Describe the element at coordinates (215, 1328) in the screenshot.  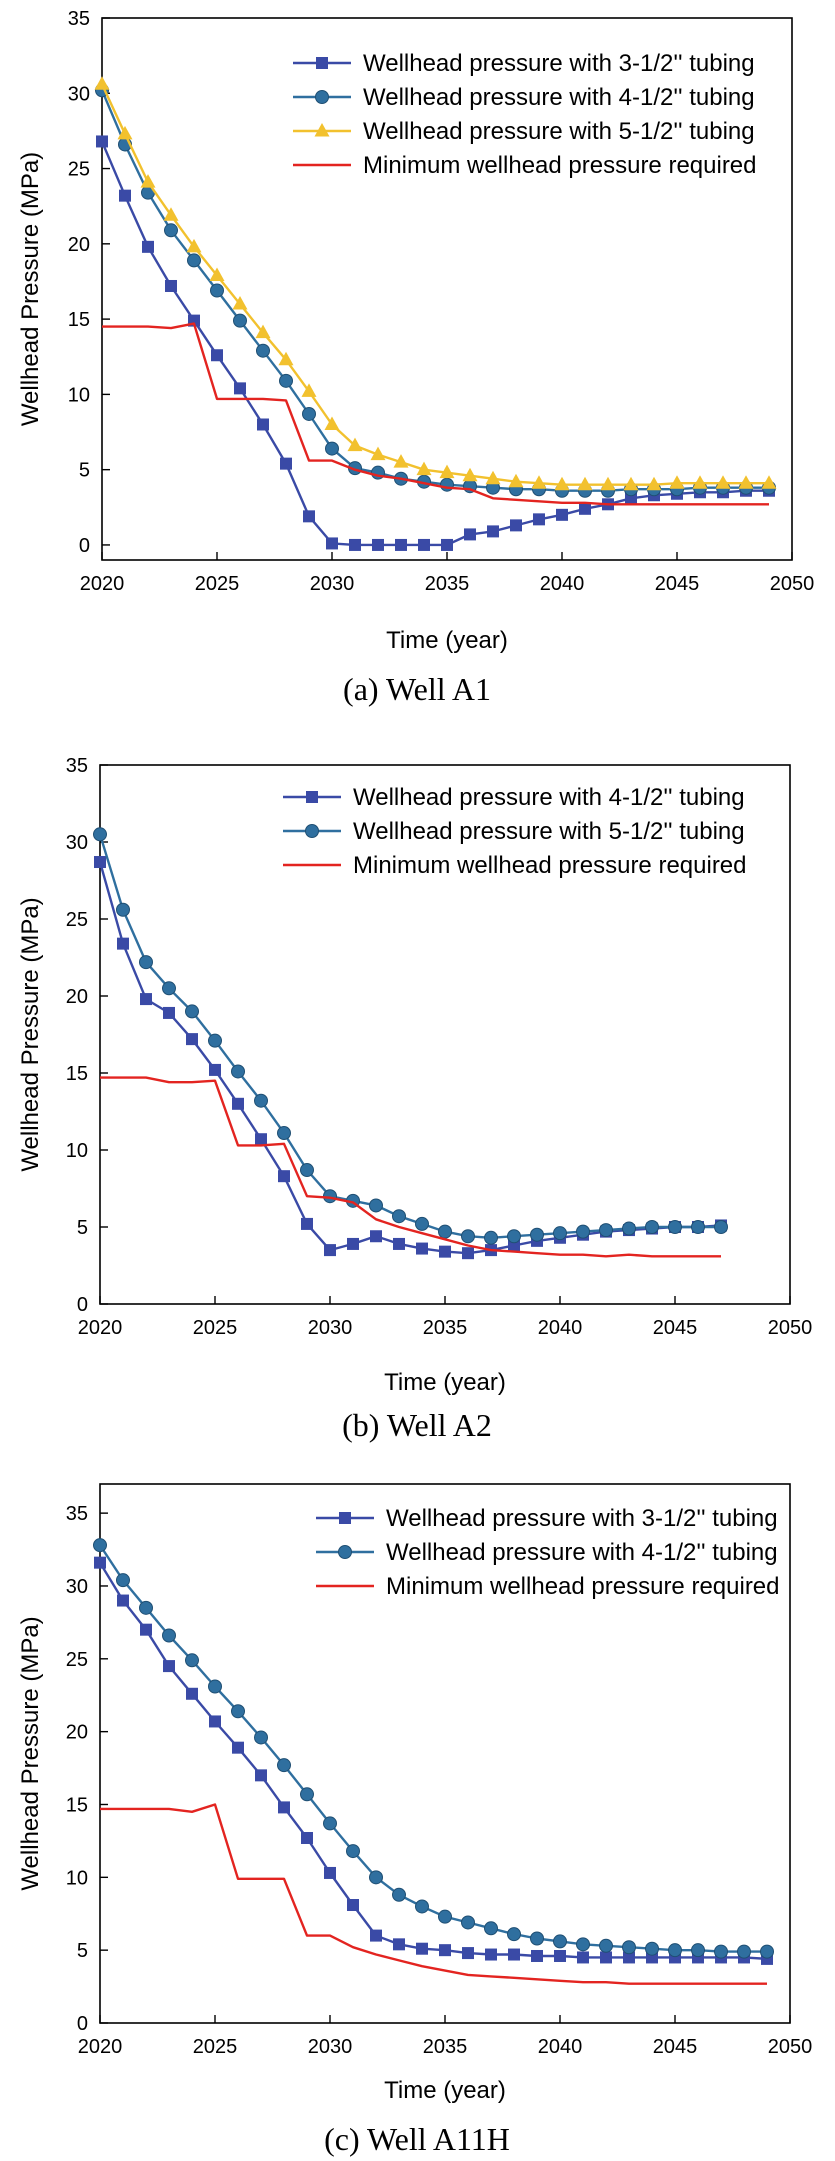
I see `x-tick-label-b: 2025` at that location.